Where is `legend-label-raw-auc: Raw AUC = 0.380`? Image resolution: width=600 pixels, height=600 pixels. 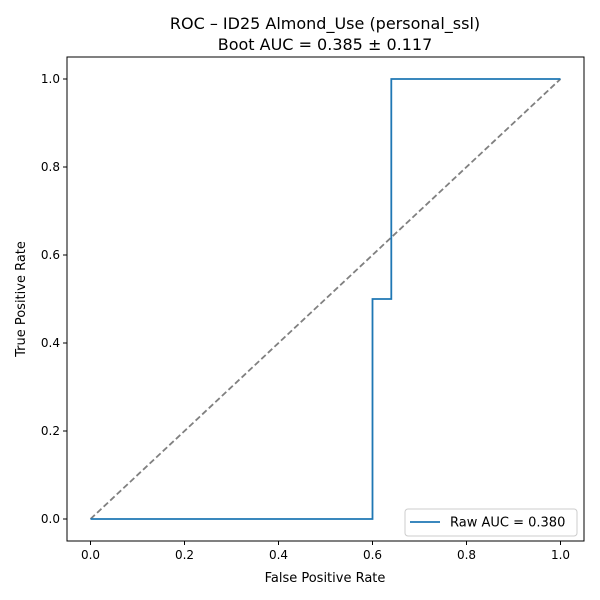 legend-label-raw-auc: Raw AUC = 0.380 is located at coordinates (507, 523).